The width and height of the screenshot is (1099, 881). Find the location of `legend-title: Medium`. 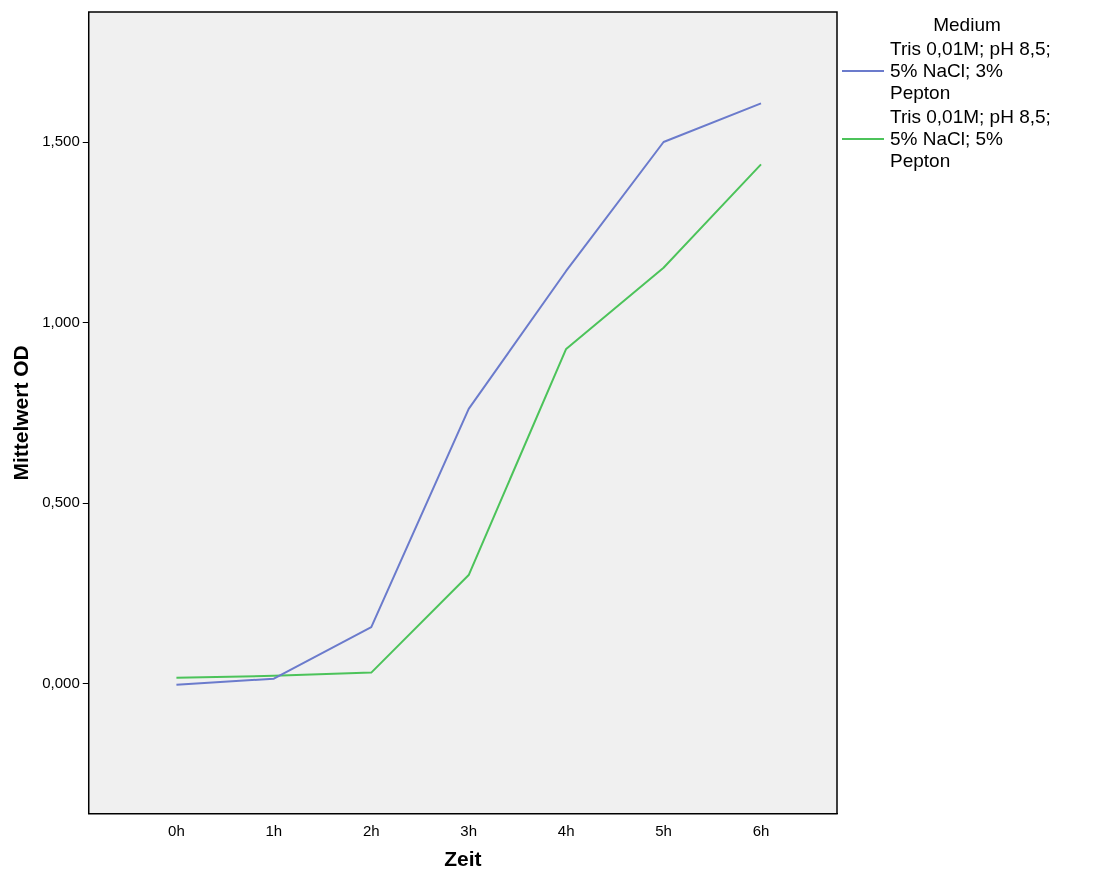

legend-title: Medium is located at coordinates (967, 25).